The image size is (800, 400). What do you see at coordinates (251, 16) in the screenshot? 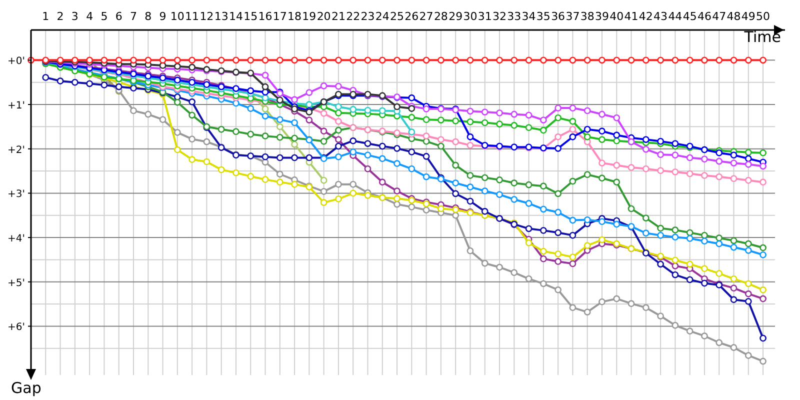
I see `x-tick-label: 15` at bounding box center [251, 16].